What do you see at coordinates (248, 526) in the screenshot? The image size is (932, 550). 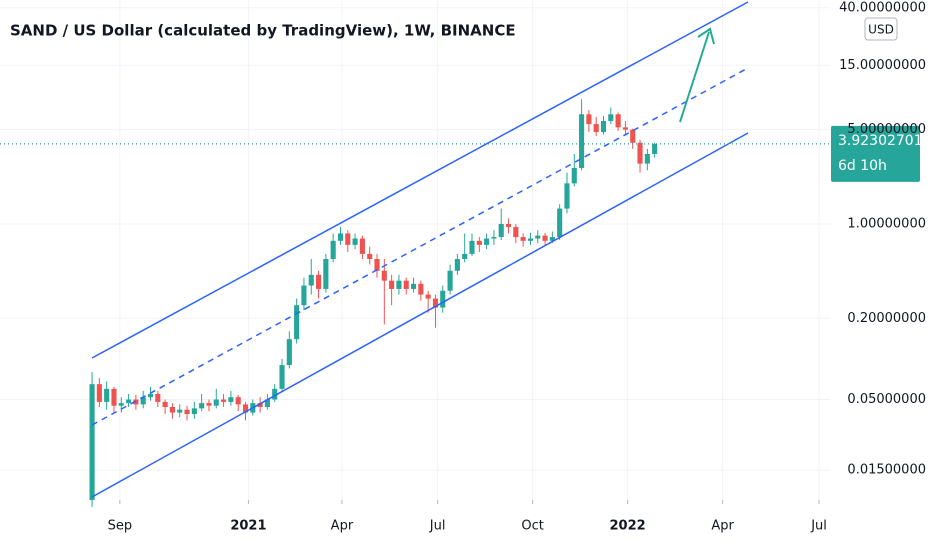 I see `x-tick-label: 2021` at bounding box center [248, 526].